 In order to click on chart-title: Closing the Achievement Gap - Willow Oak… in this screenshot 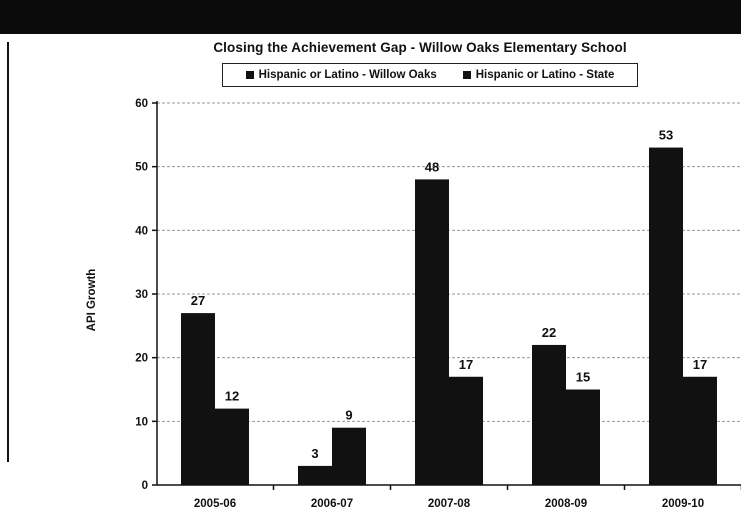, I will do `click(420, 47)`.